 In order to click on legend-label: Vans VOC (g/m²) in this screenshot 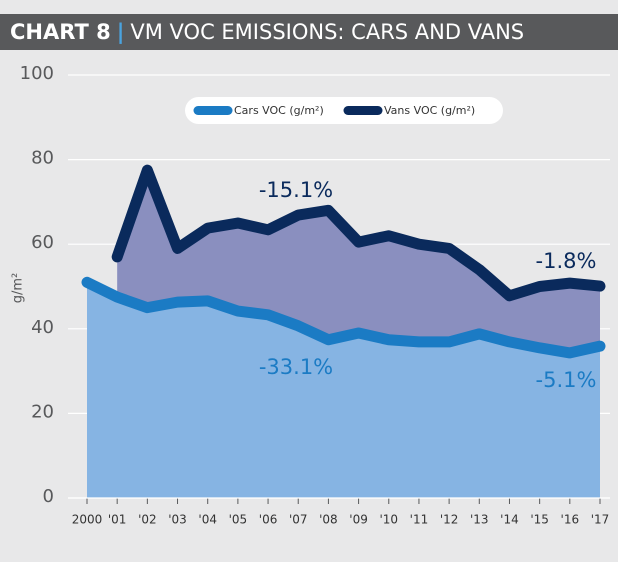, I will do `click(429, 110)`.